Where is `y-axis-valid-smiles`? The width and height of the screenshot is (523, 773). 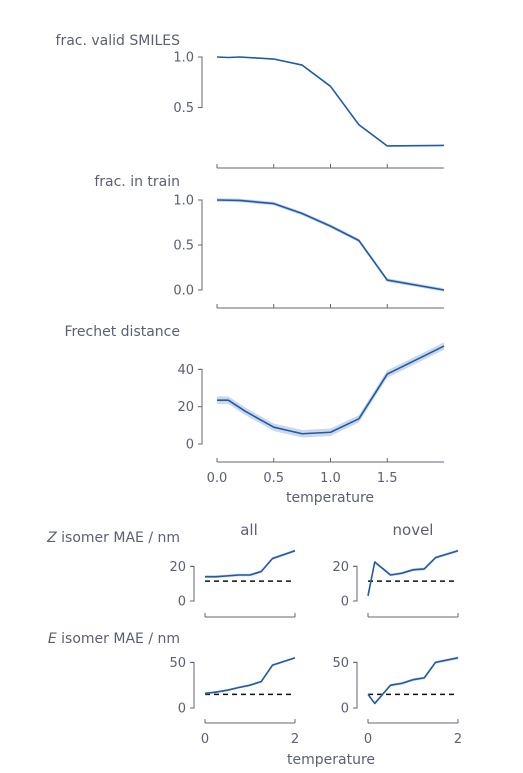
y-axis-valid-smiles is located at coordinates (201, 82).